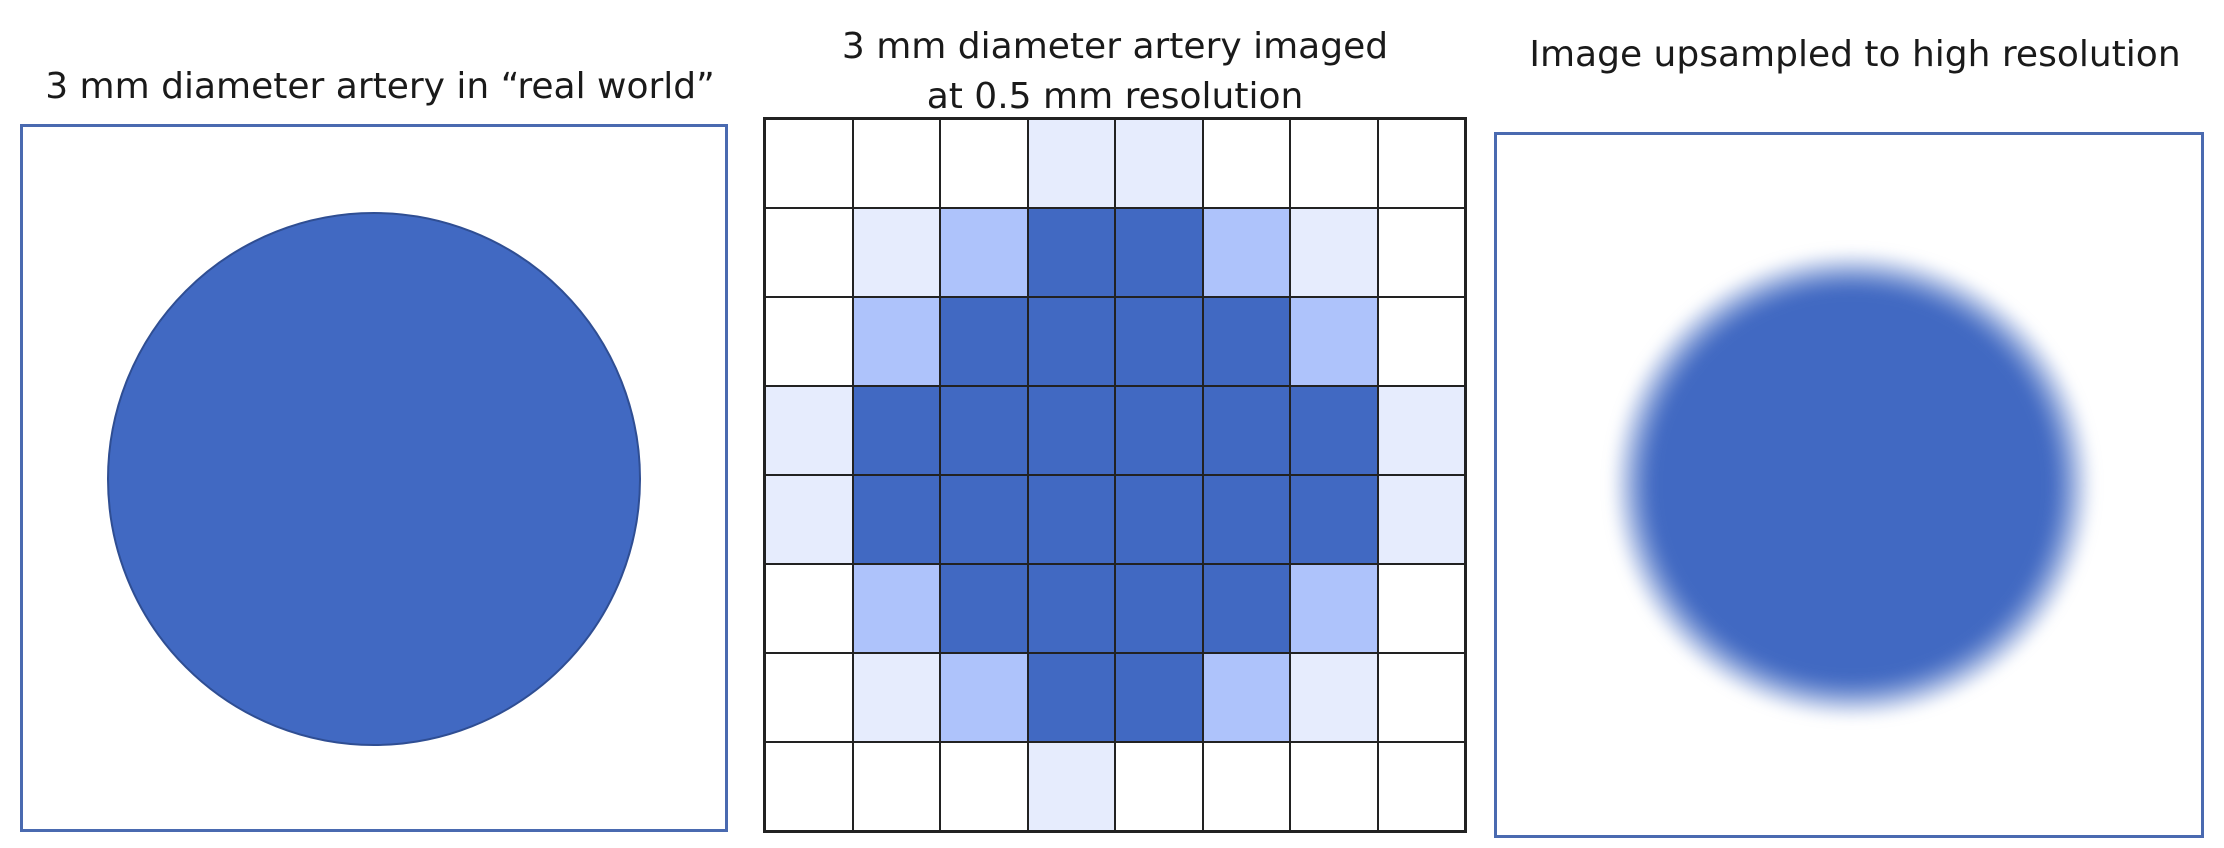 This screenshot has width=2224, height=848. I want to click on middle-panel-title-line-2: at 0.5 mm resolution, so click(1115, 96).